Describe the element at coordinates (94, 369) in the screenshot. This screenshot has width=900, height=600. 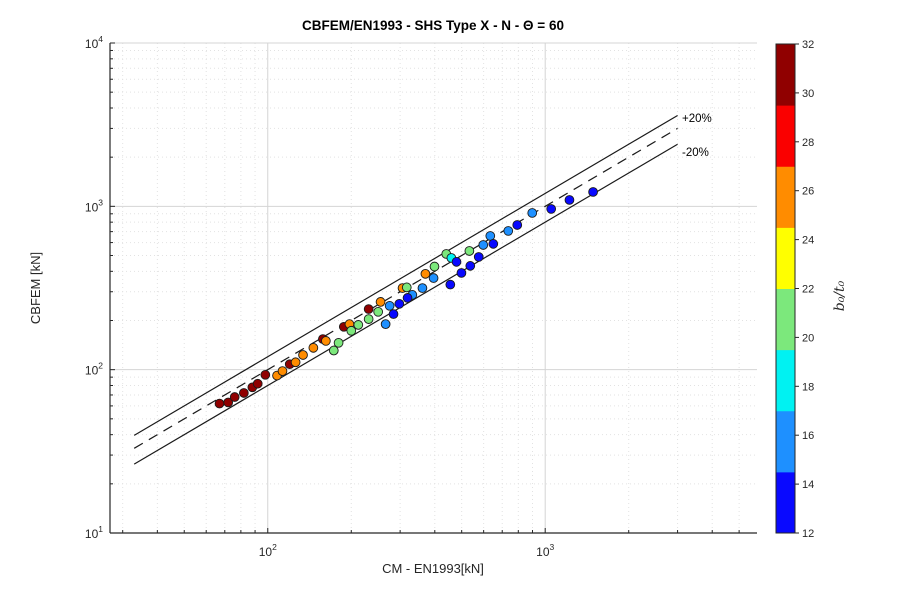
I see `y-tick-label: 10²` at that location.